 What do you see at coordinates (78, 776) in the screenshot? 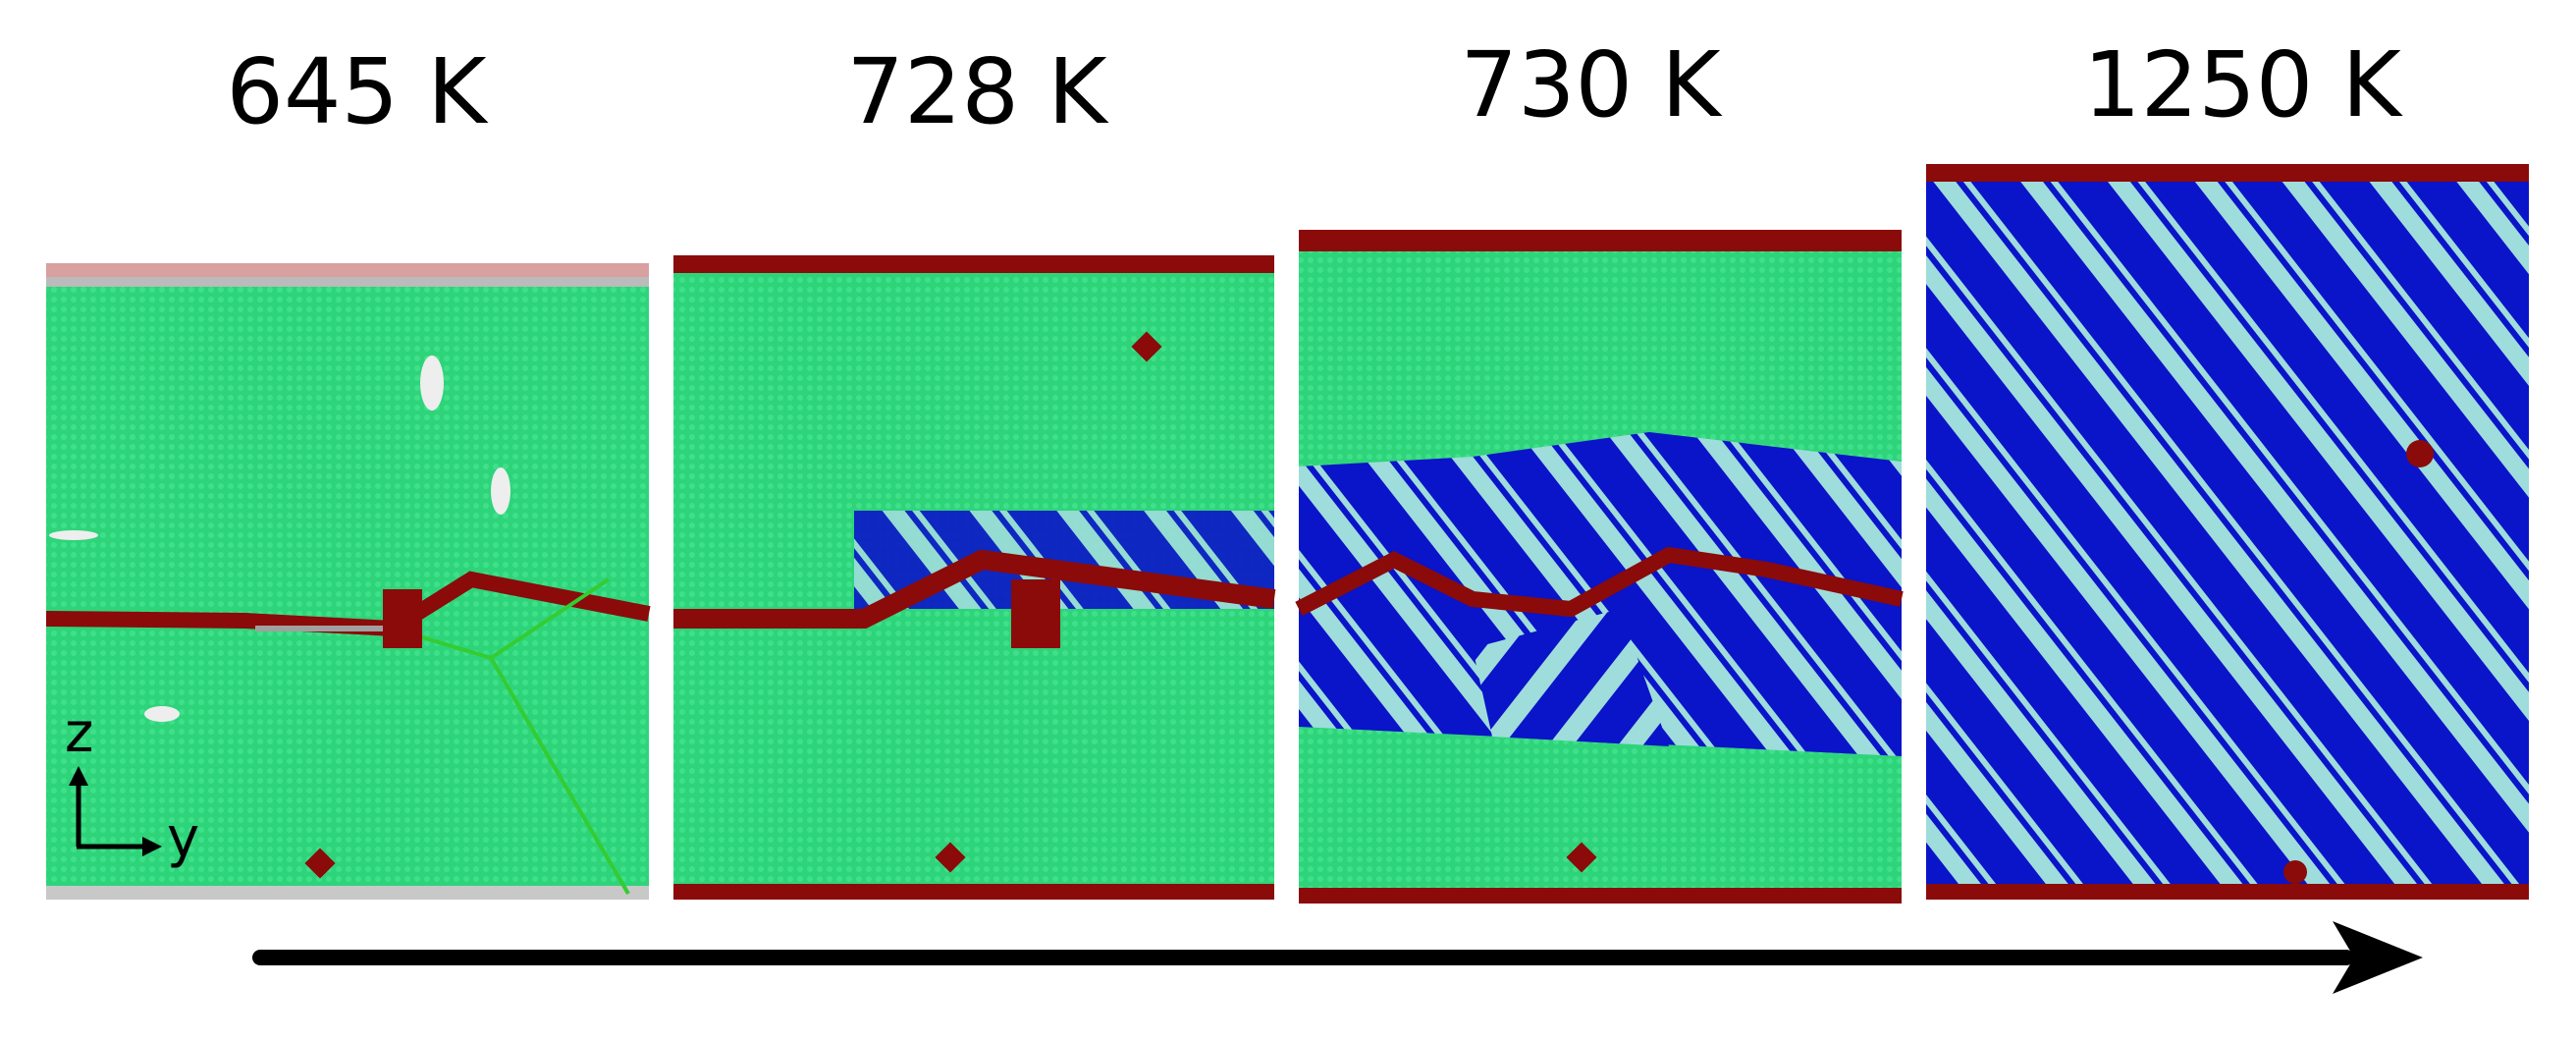
I see `z-arrowhead` at bounding box center [78, 776].